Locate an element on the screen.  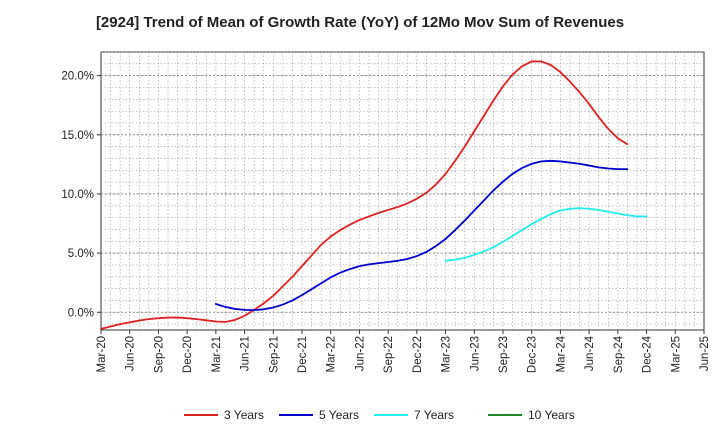
legend-label: 5 Years is located at coordinates (339, 415).